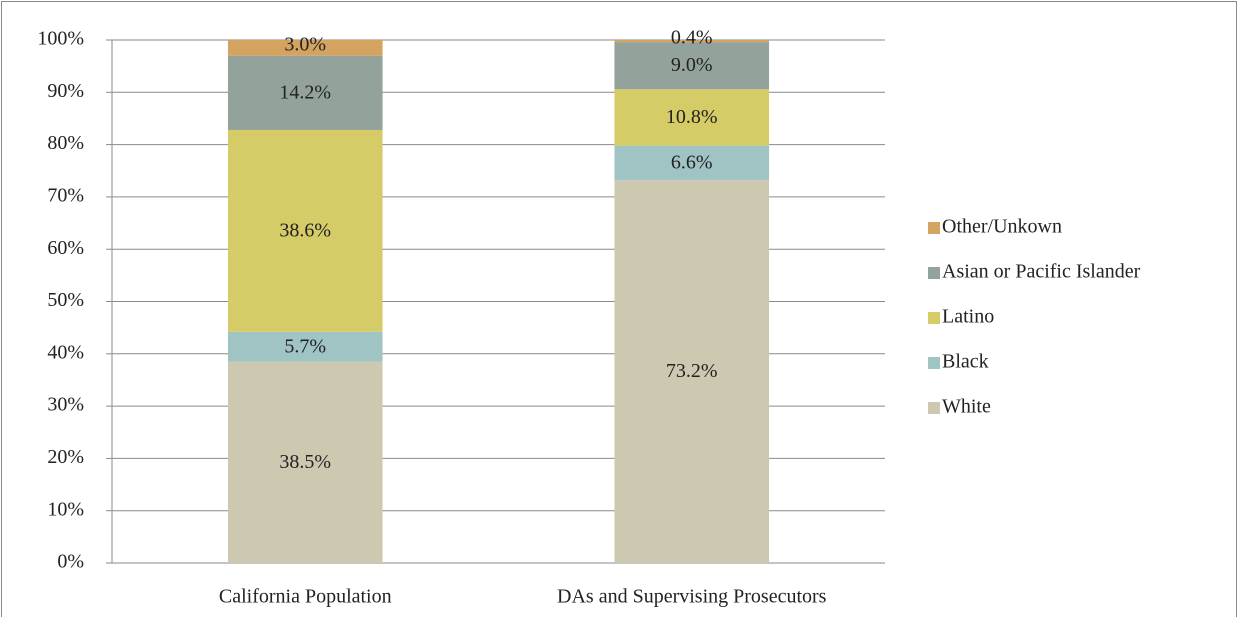 This screenshot has height=617, width=1238. I want to click on data-label: 38.5%, so click(305, 462).